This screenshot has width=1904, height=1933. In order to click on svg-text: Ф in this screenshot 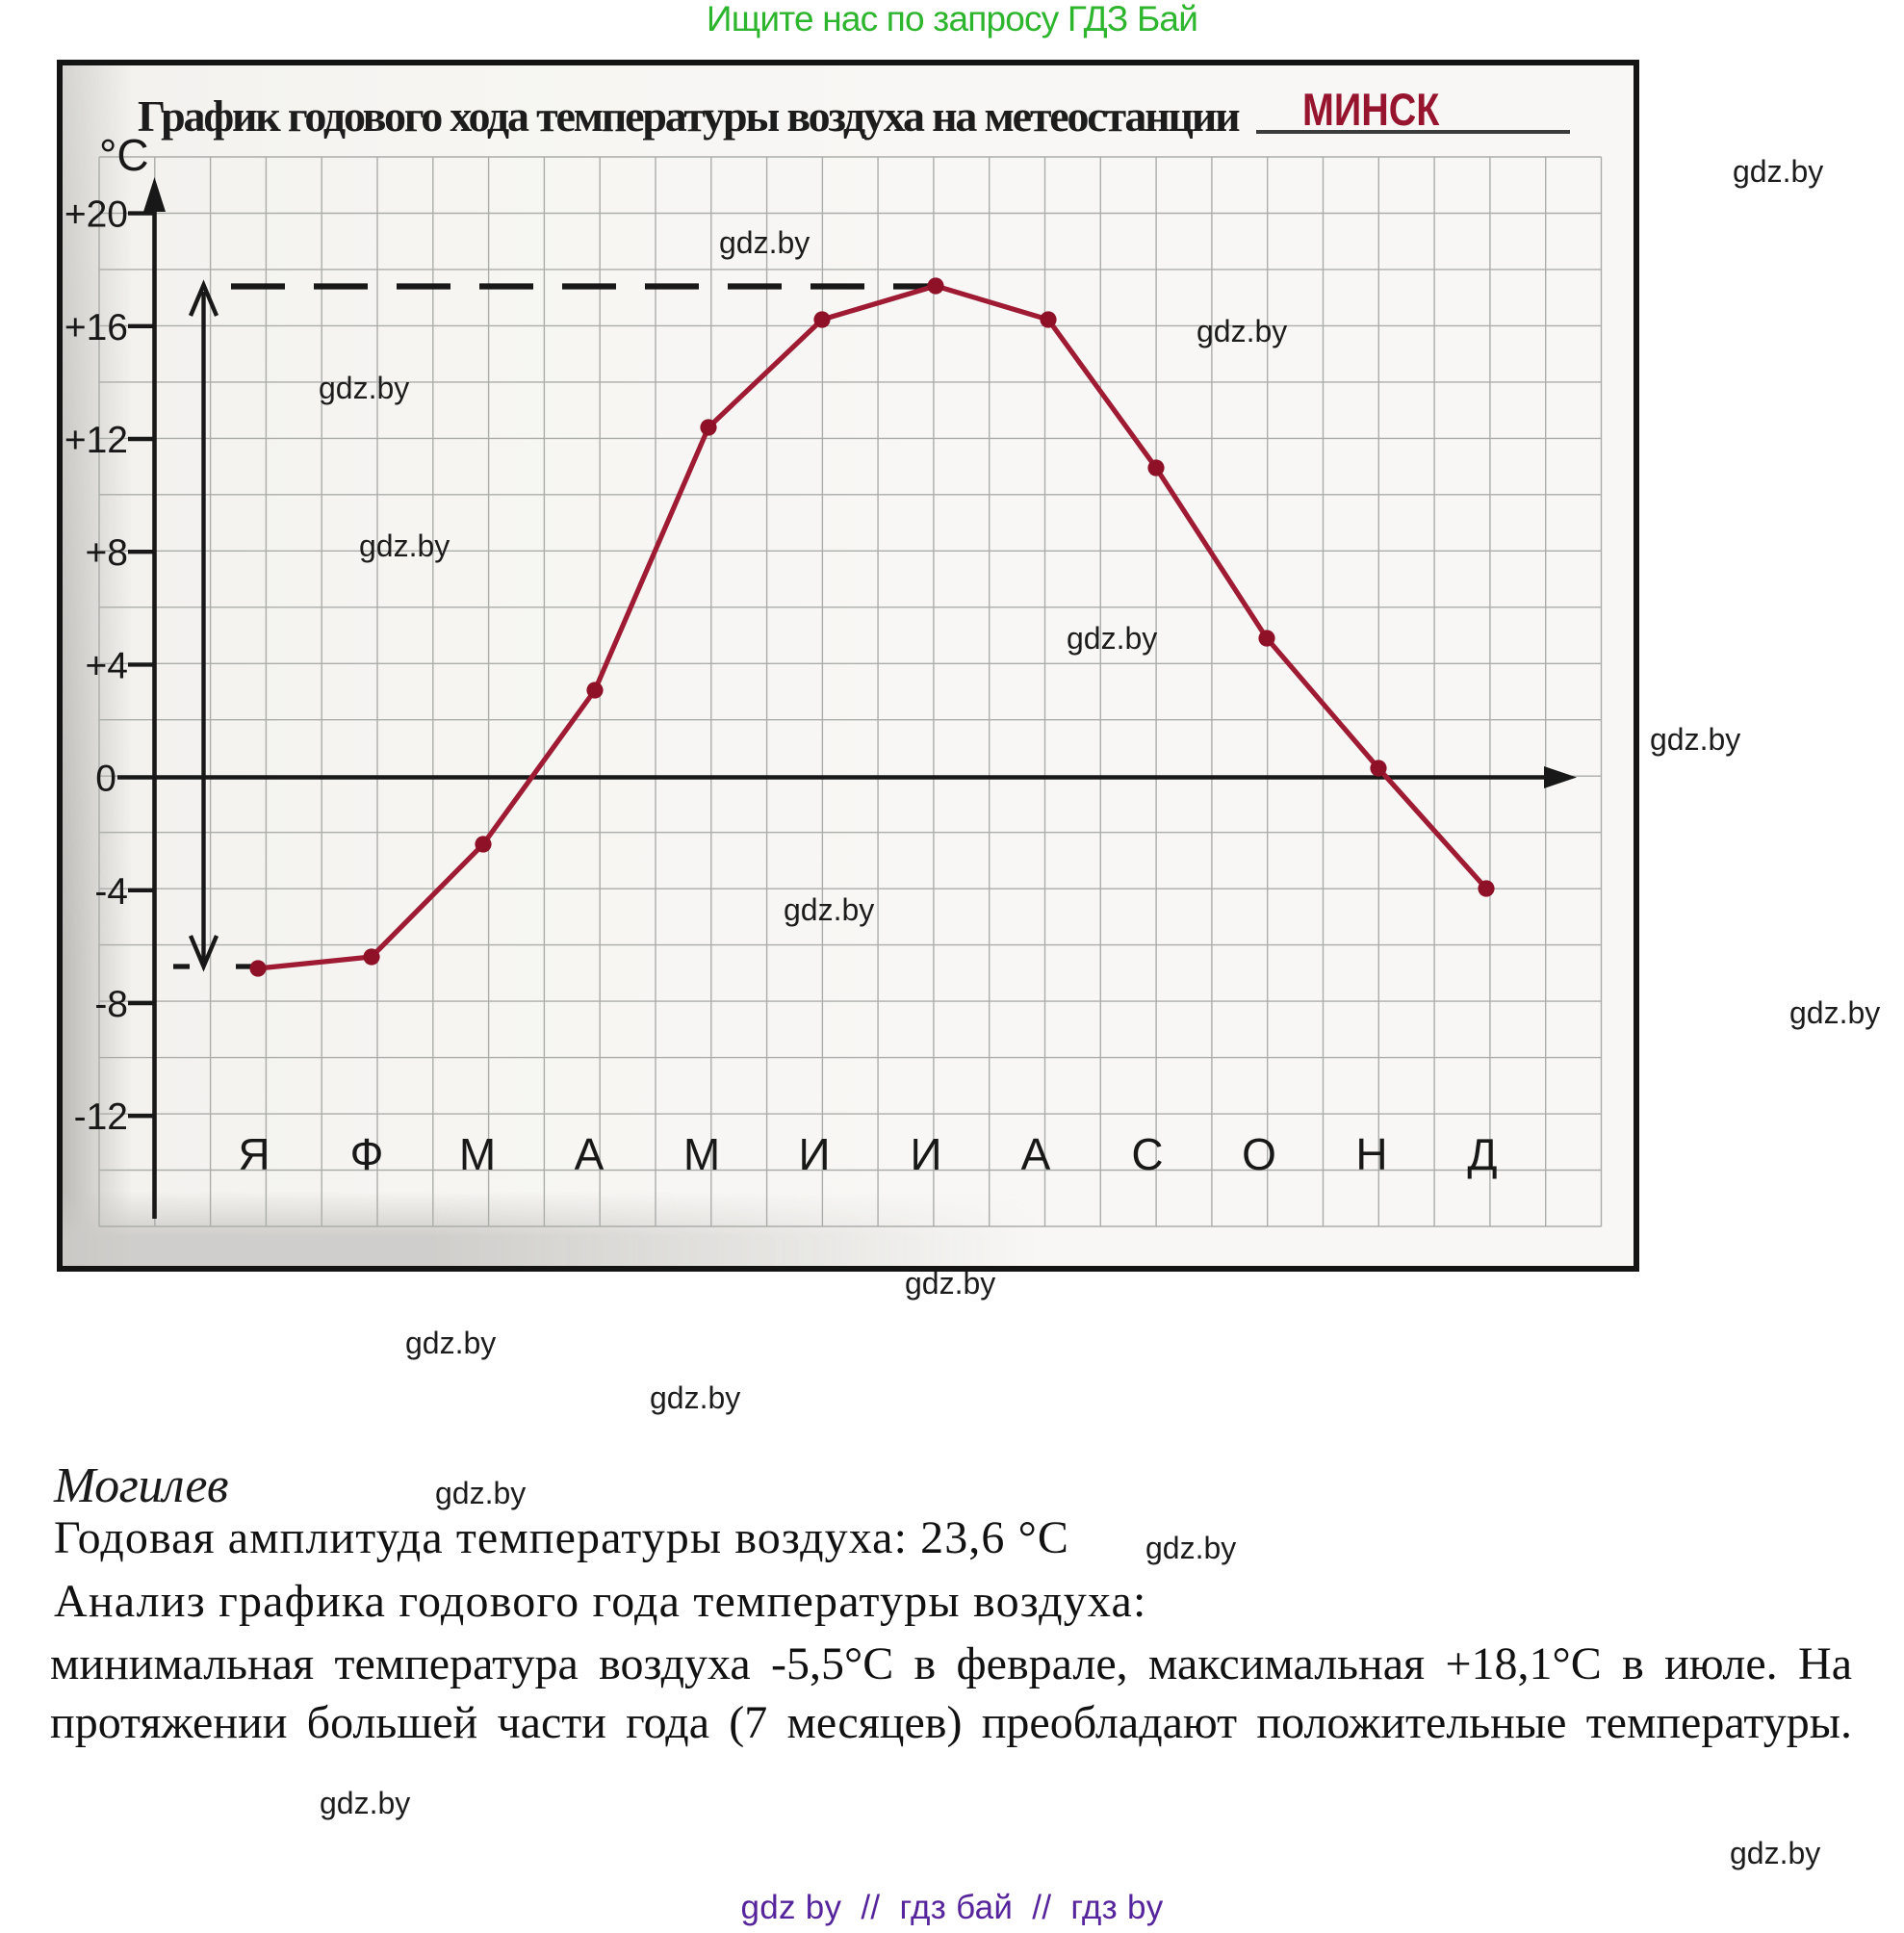, I will do `click(367, 1154)`.